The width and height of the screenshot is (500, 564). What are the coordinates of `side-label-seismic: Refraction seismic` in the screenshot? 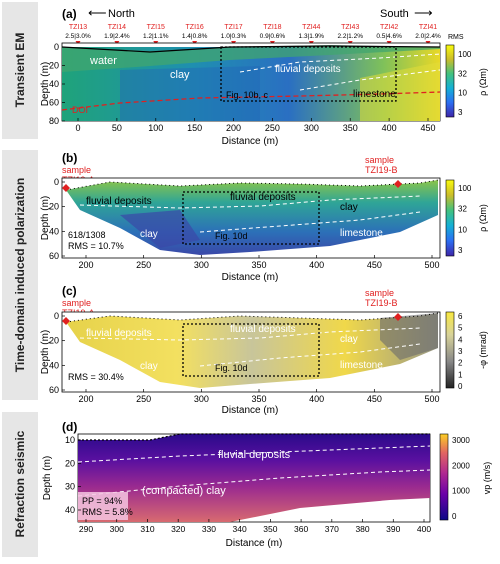 It's located at (20, 484).